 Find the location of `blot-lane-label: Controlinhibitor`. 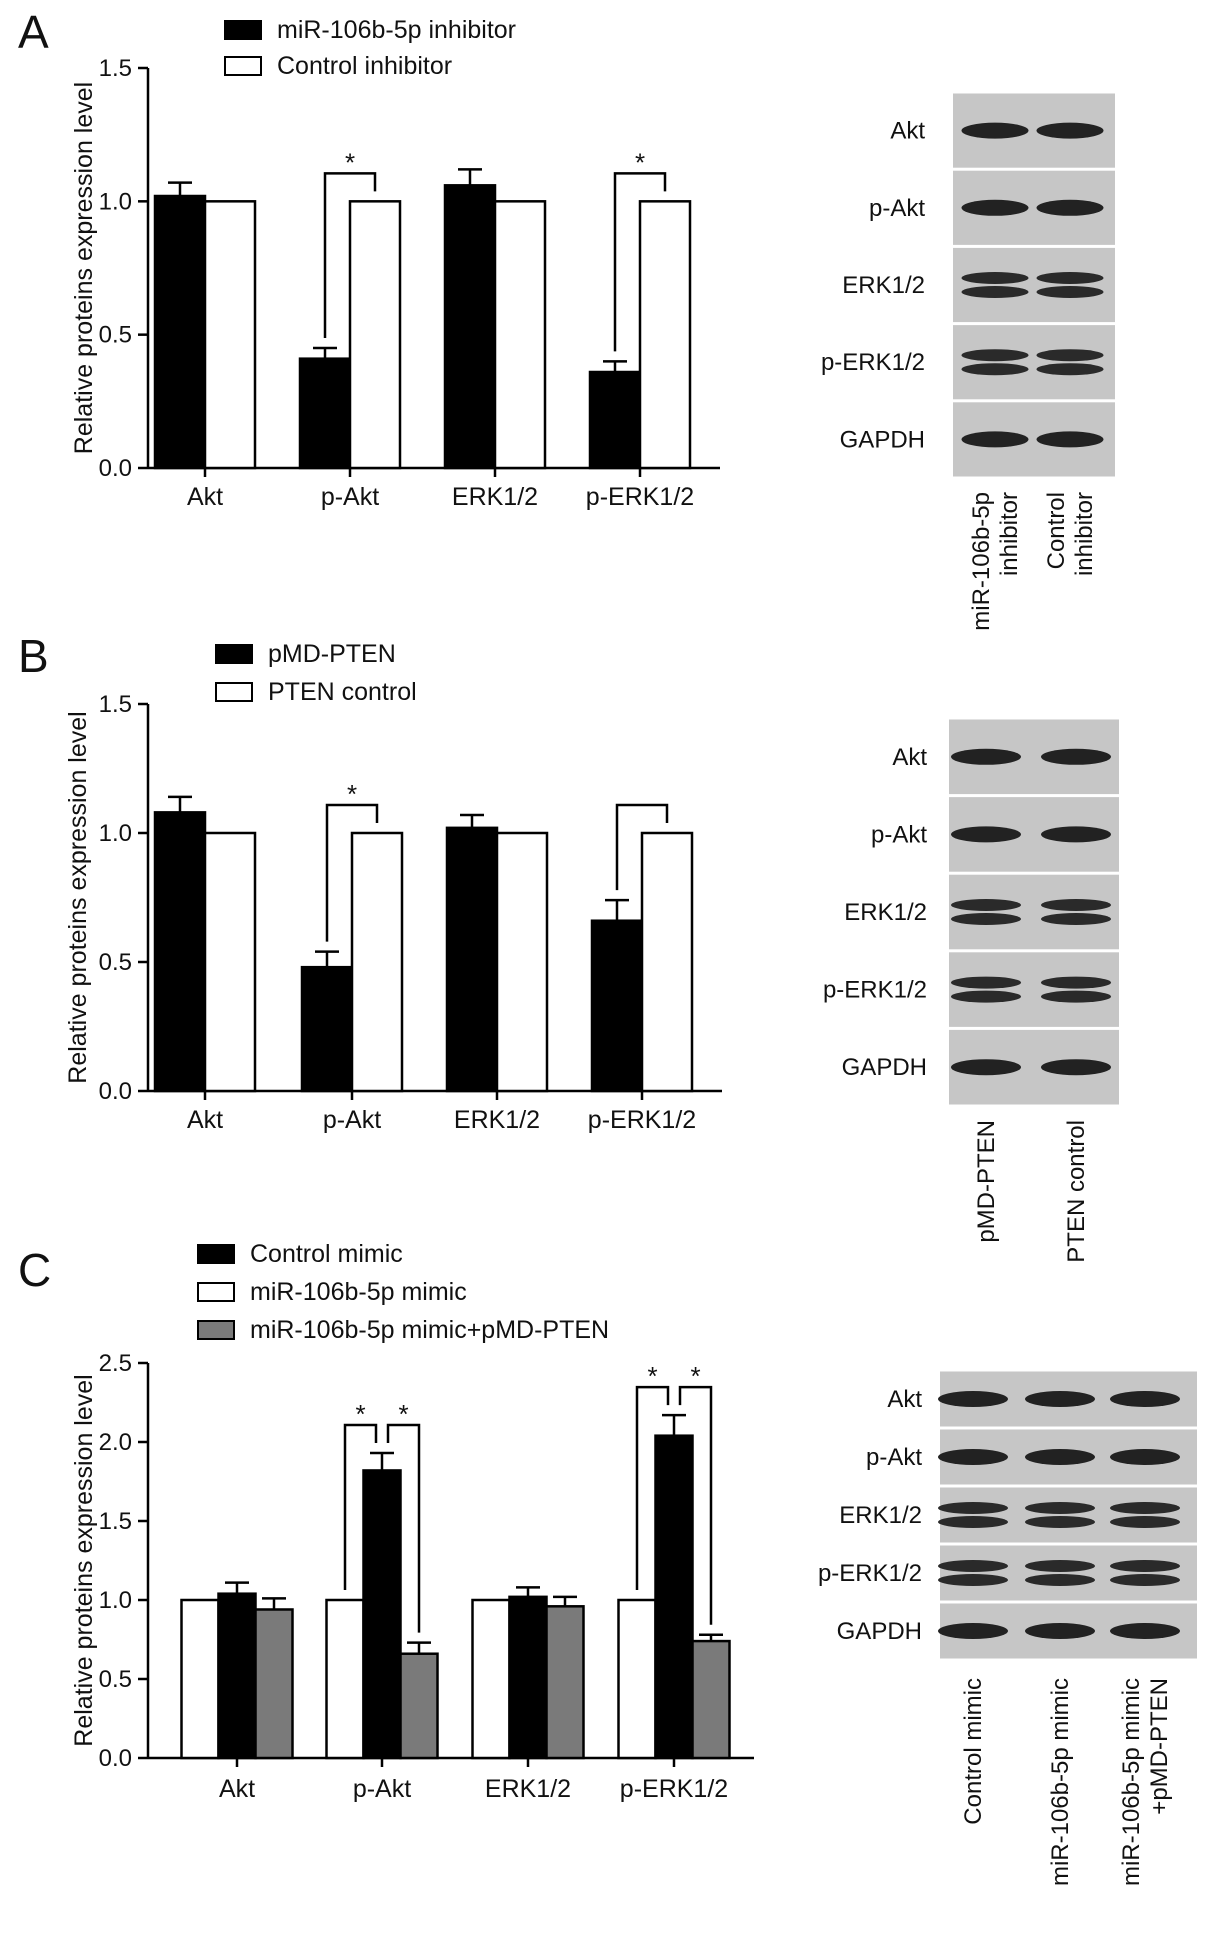

blot-lane-label: Controlinhibitor is located at coordinates (1070, 534).